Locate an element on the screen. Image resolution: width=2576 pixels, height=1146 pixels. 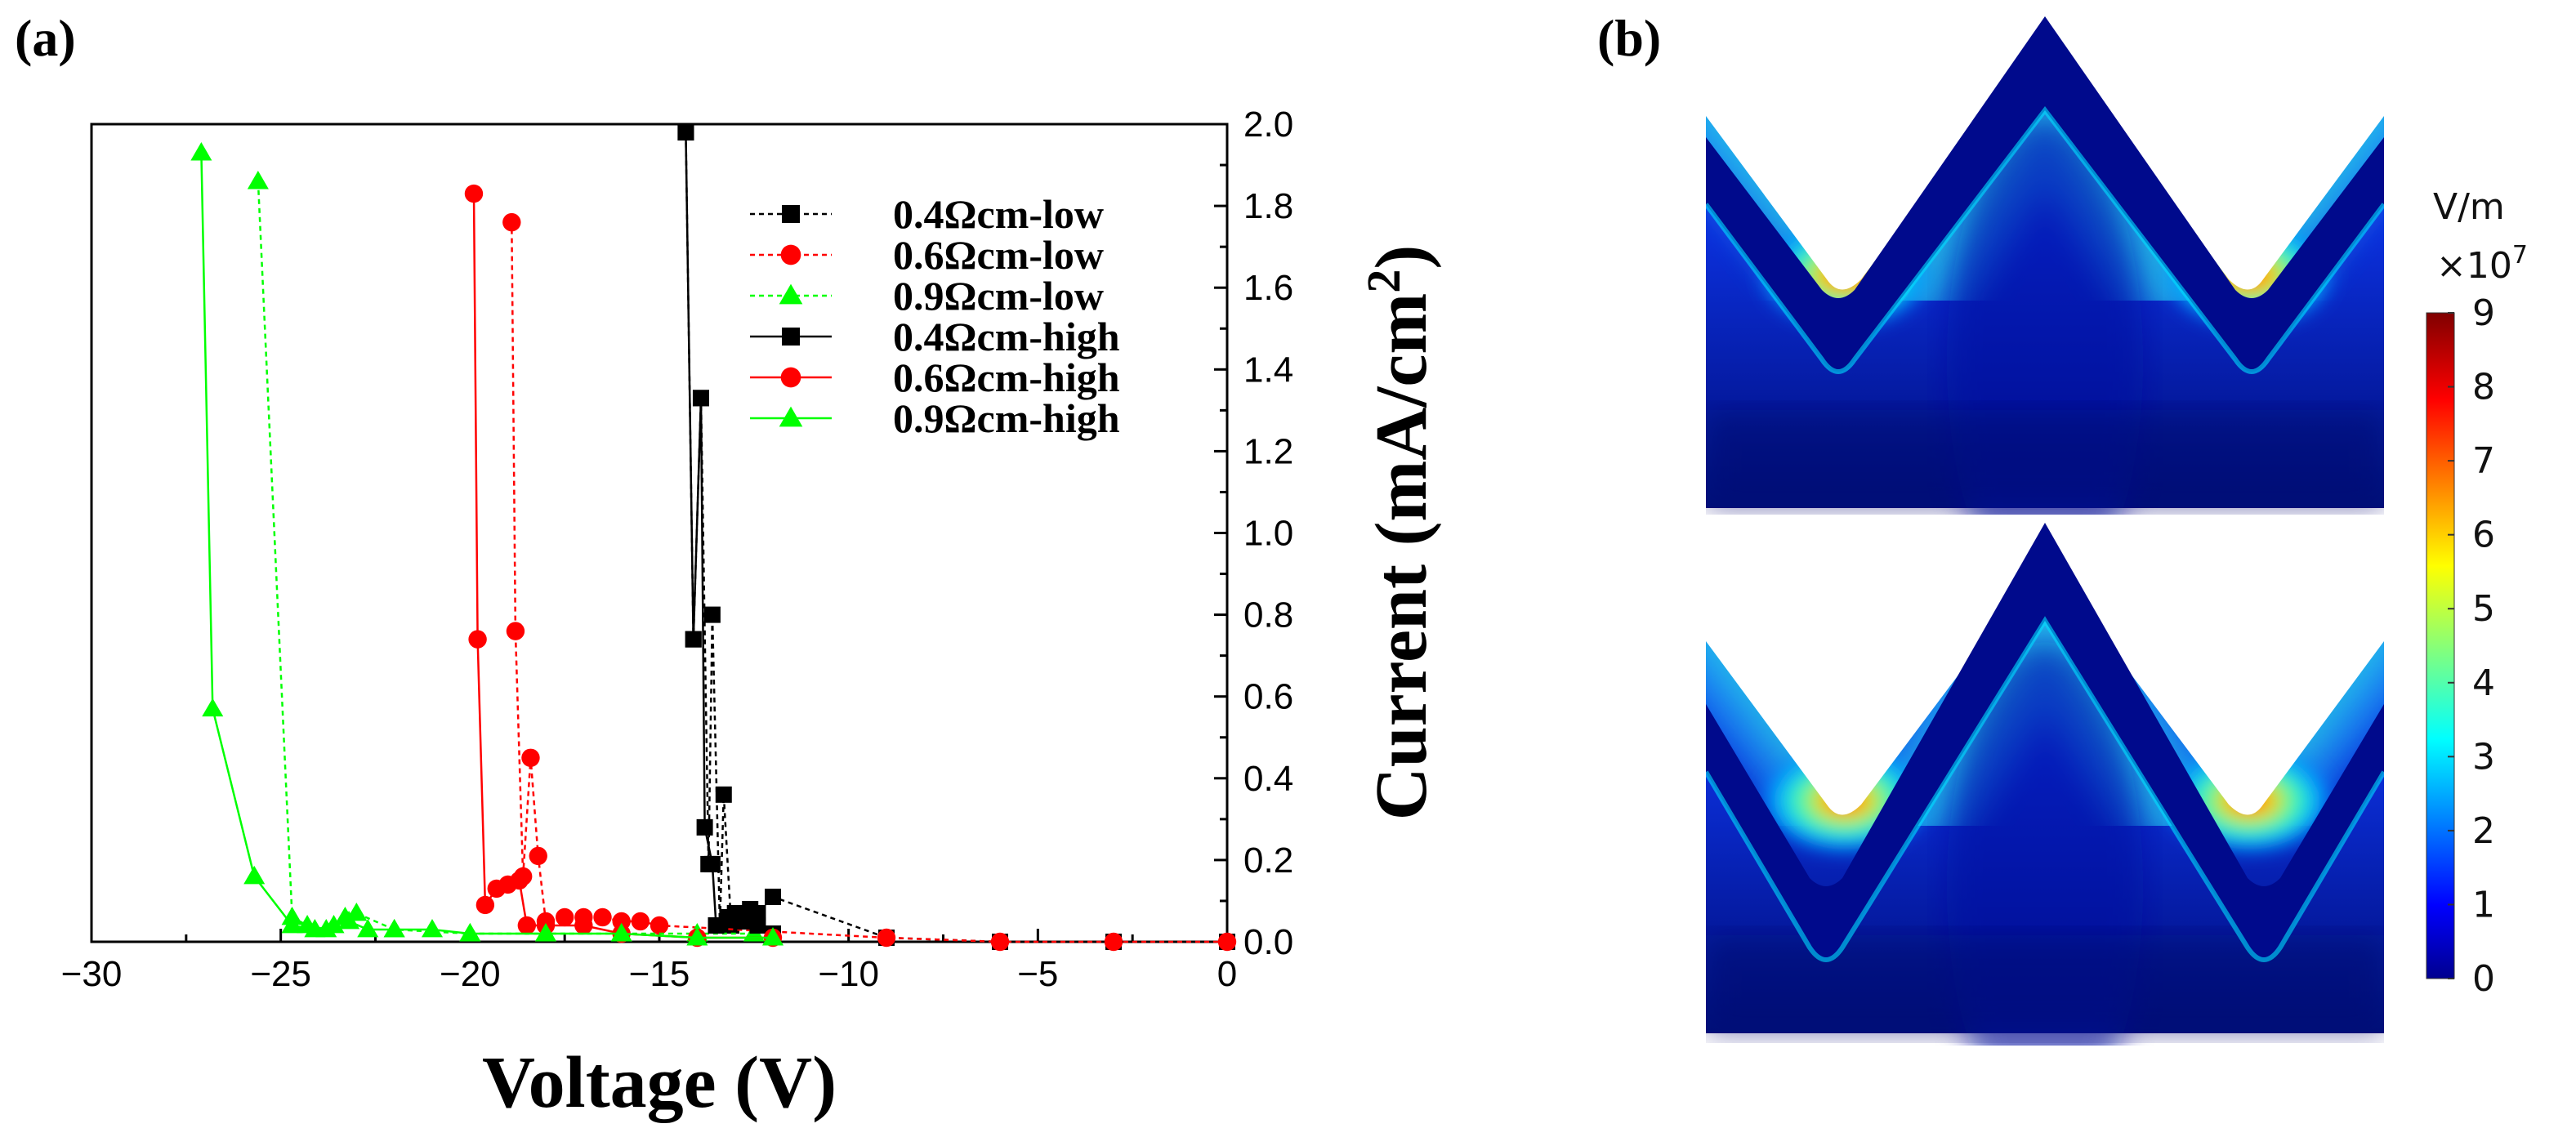
y-tick-label: 1.0 is located at coordinates (1268, 534).